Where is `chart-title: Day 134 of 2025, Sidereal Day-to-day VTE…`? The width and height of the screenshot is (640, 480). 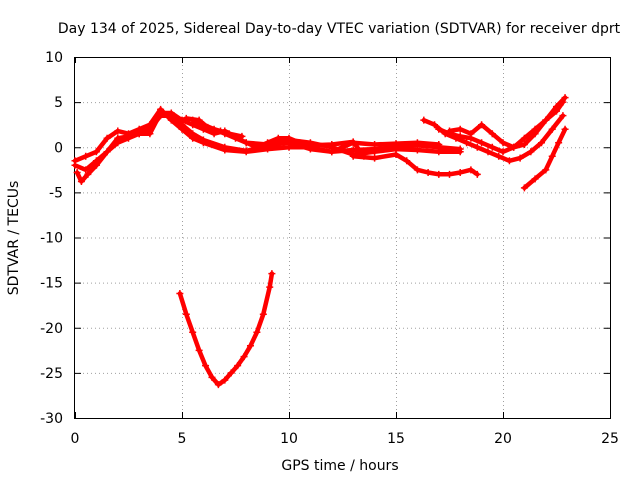
chart-title: Day 134 of 2025, Sidereal Day-to-day VTE… is located at coordinates (339, 29).